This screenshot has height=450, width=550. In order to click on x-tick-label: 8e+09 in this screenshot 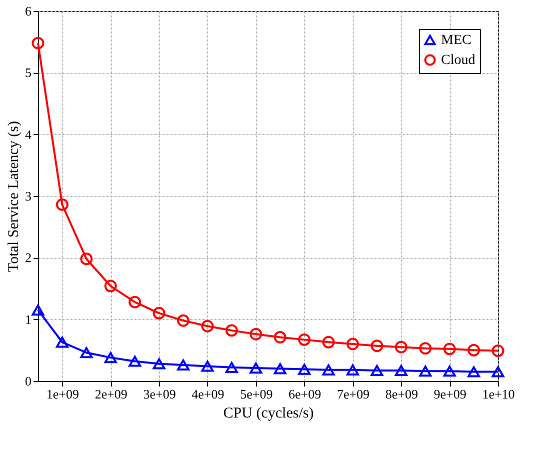, I will do `click(401, 394)`.